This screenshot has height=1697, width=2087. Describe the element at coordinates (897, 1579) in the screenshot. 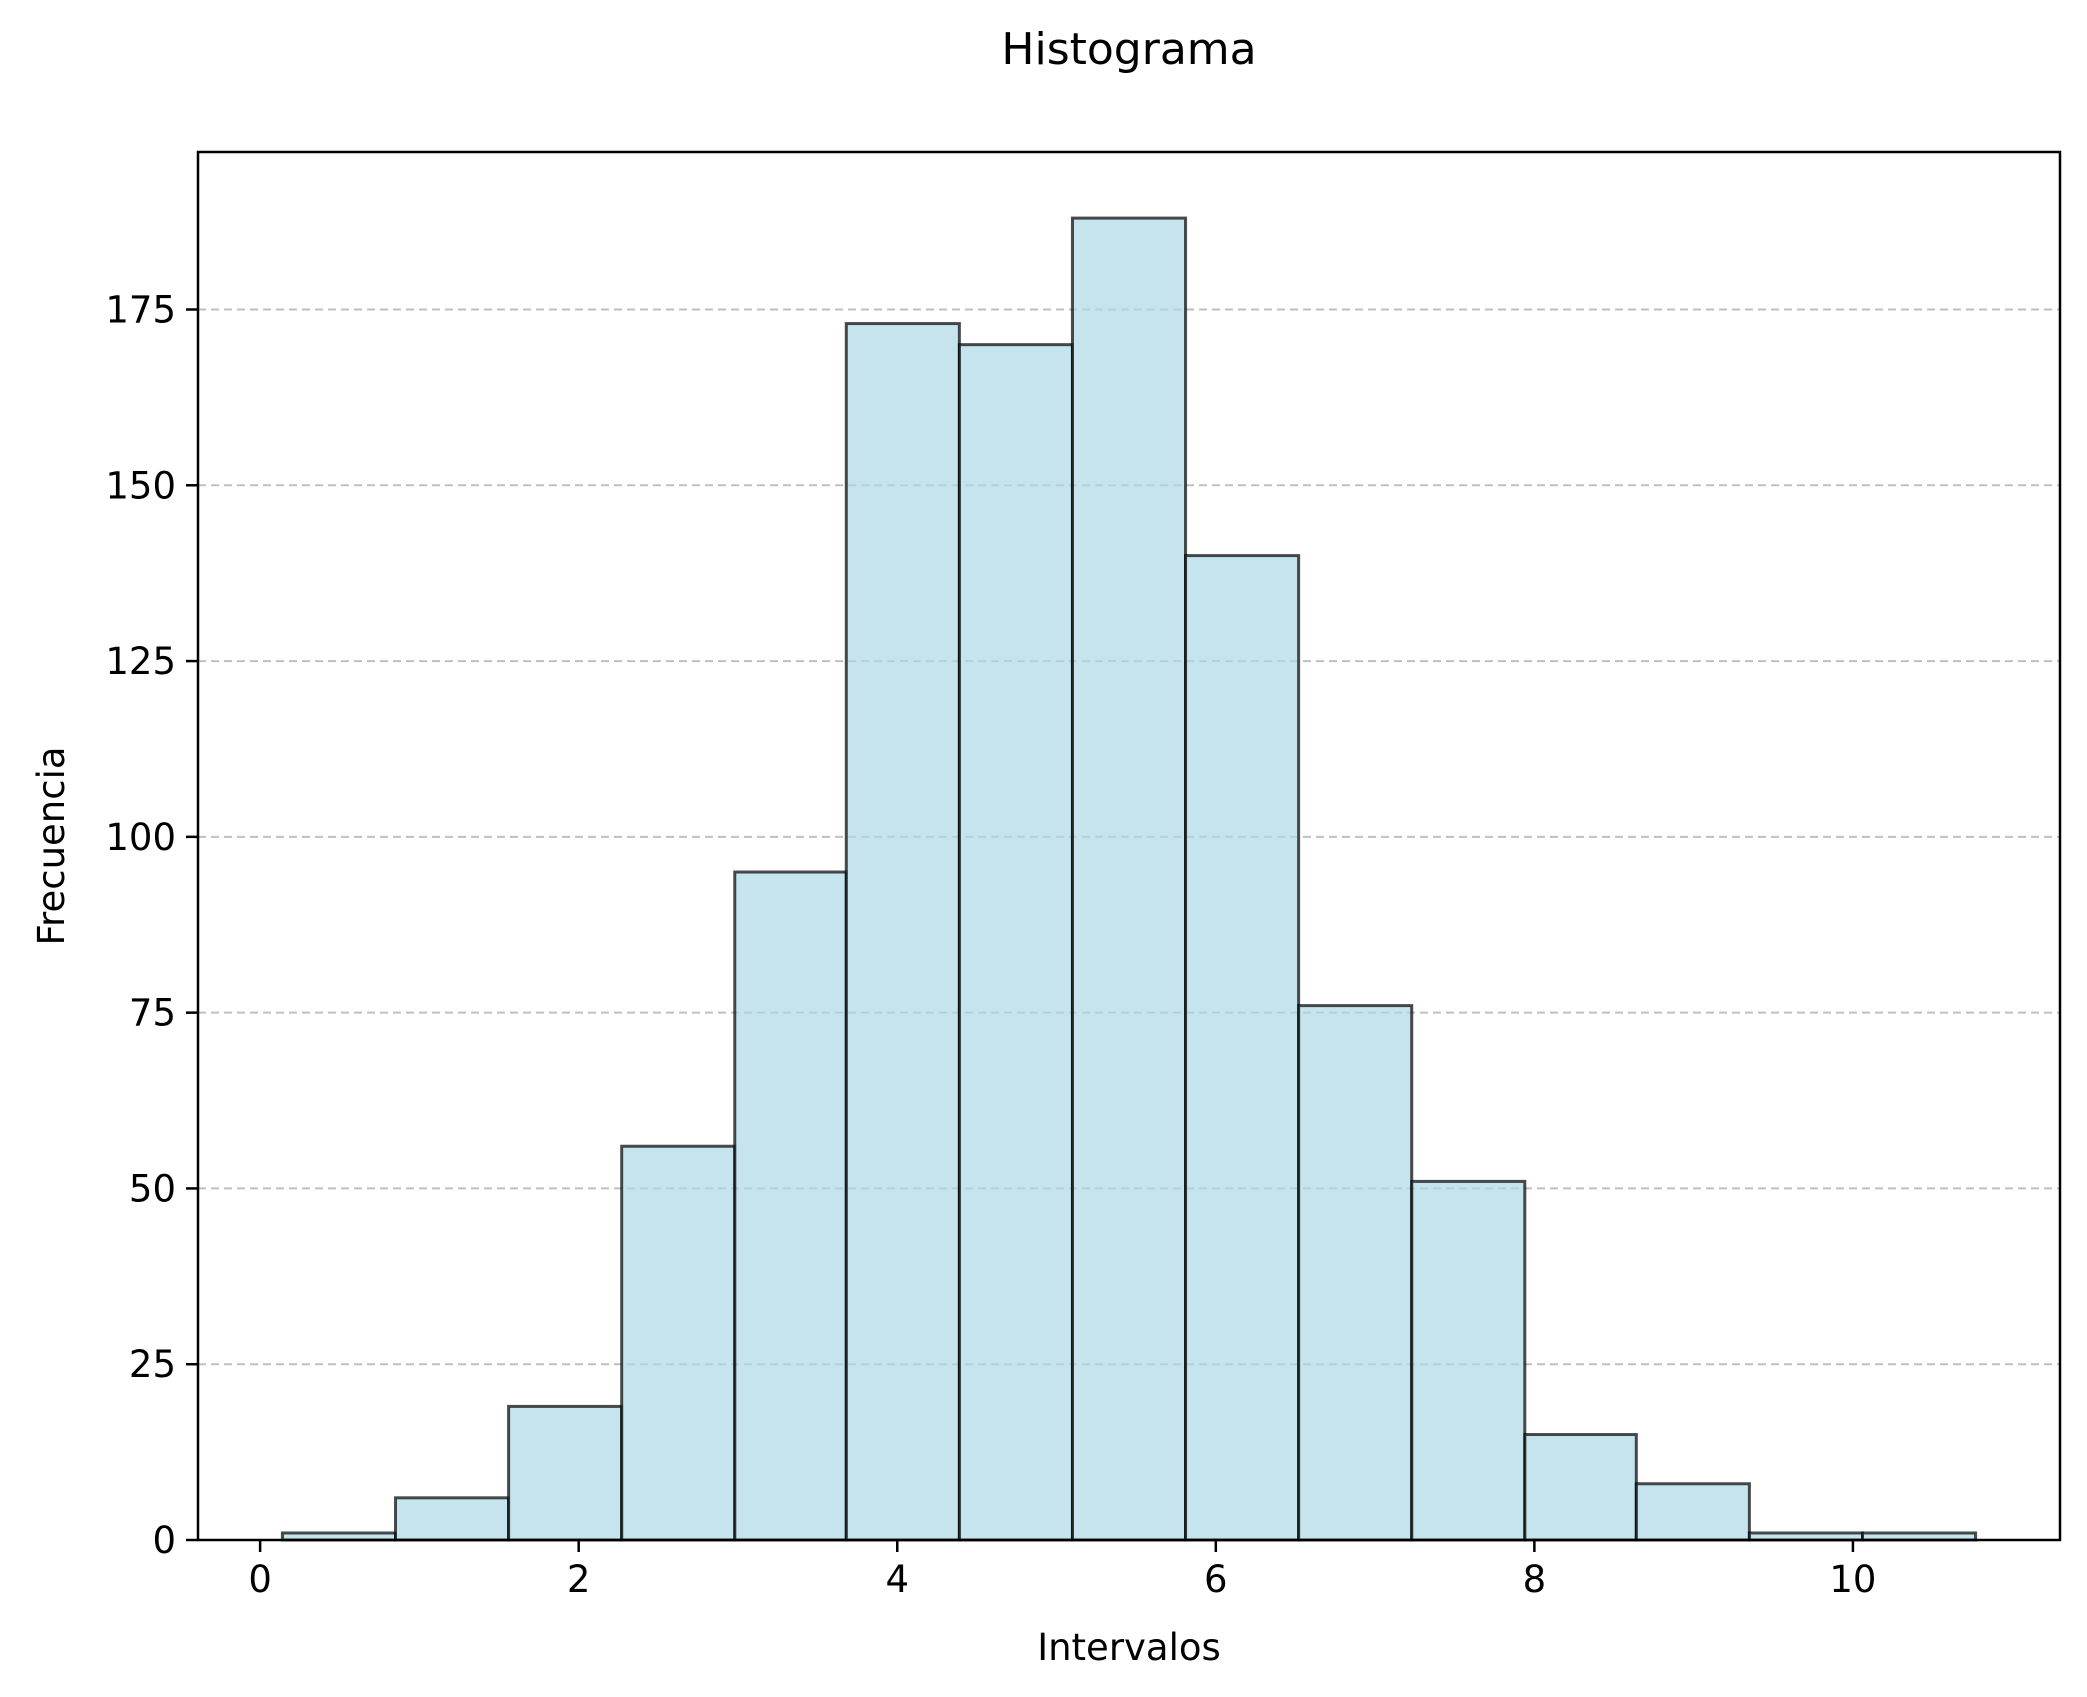

I see `x-tick-label: 4` at that location.